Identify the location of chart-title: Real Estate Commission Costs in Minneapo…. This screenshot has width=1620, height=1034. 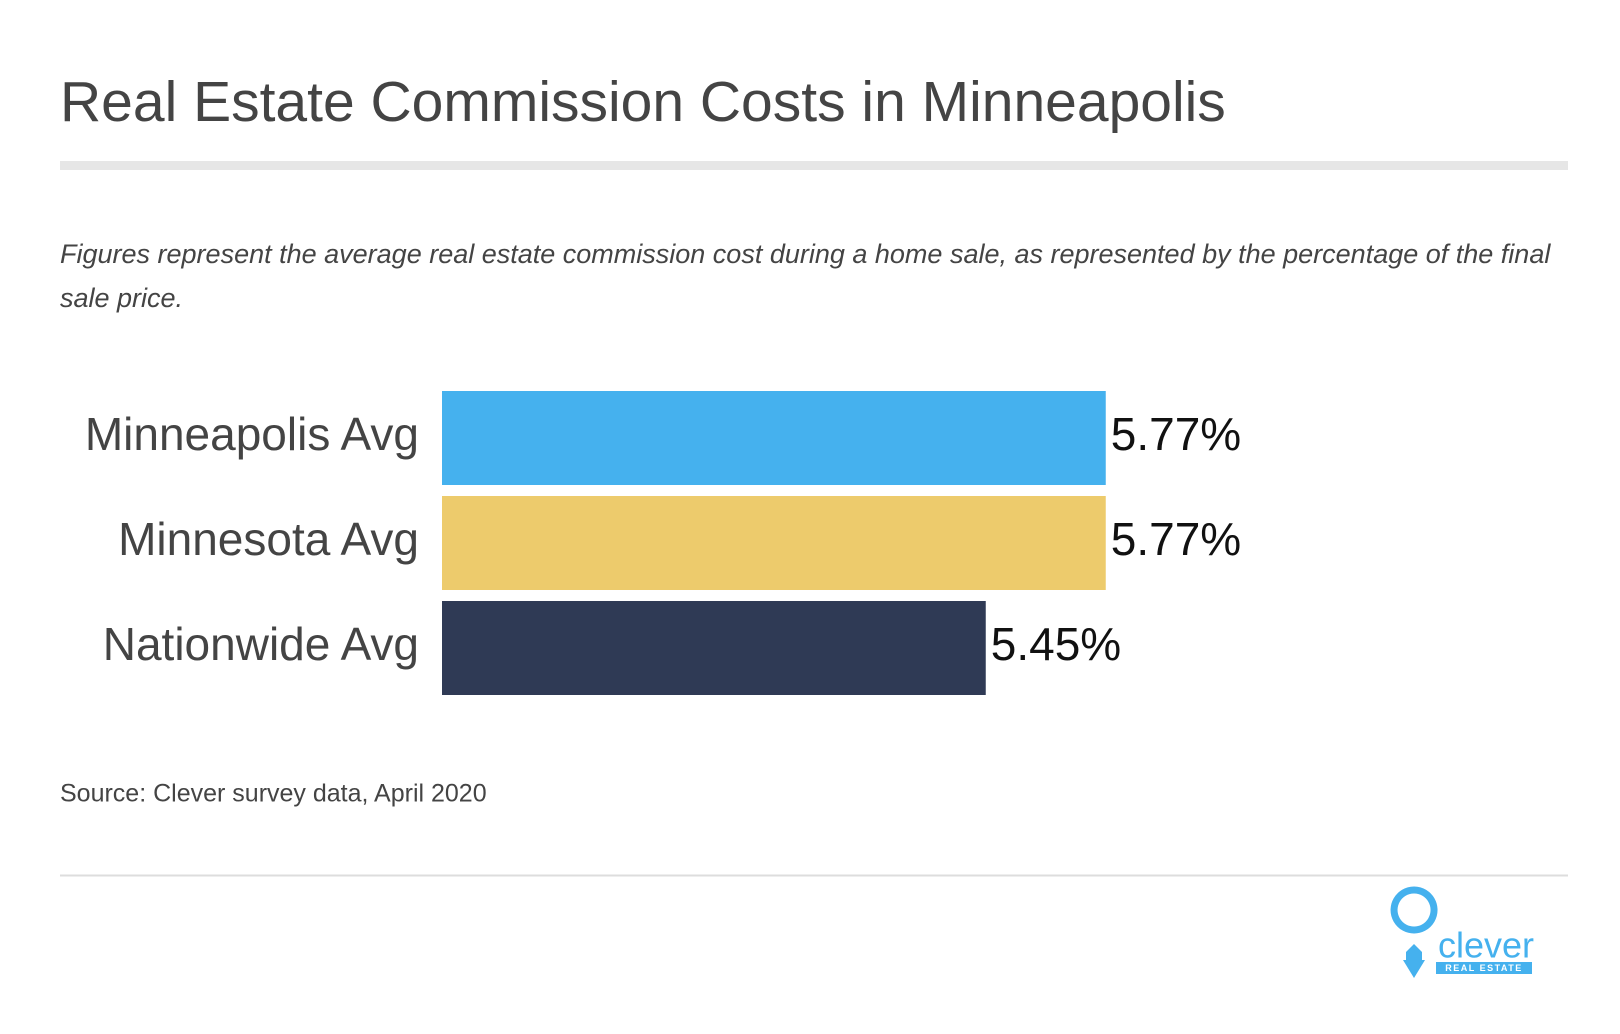
(643, 102).